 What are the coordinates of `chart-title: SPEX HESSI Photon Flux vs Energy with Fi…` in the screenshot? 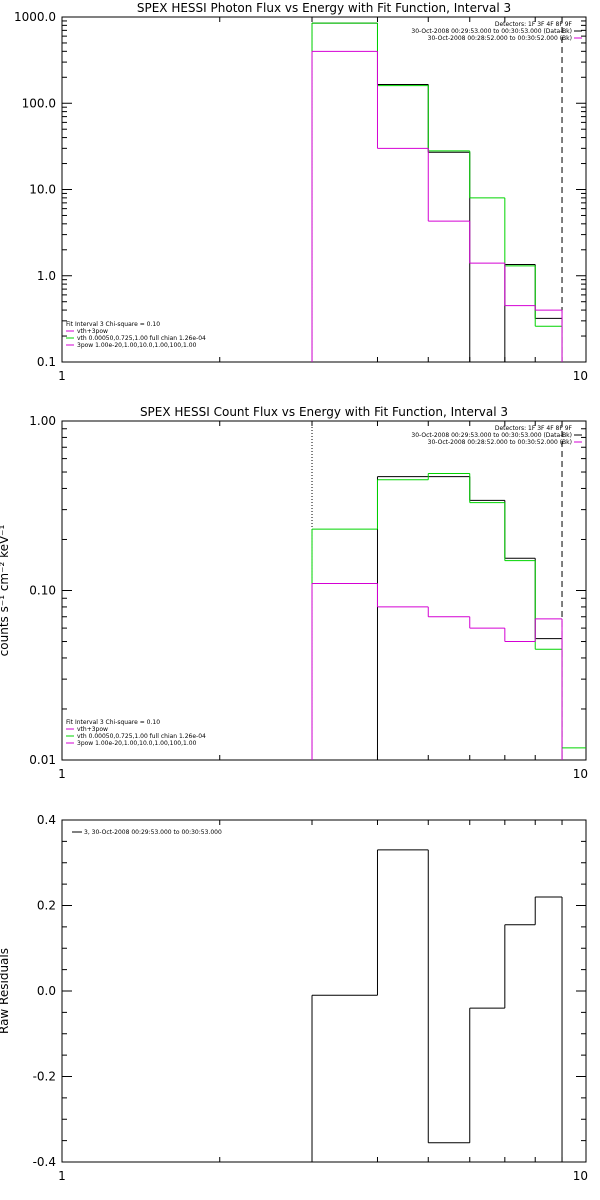 It's located at (324, 8).